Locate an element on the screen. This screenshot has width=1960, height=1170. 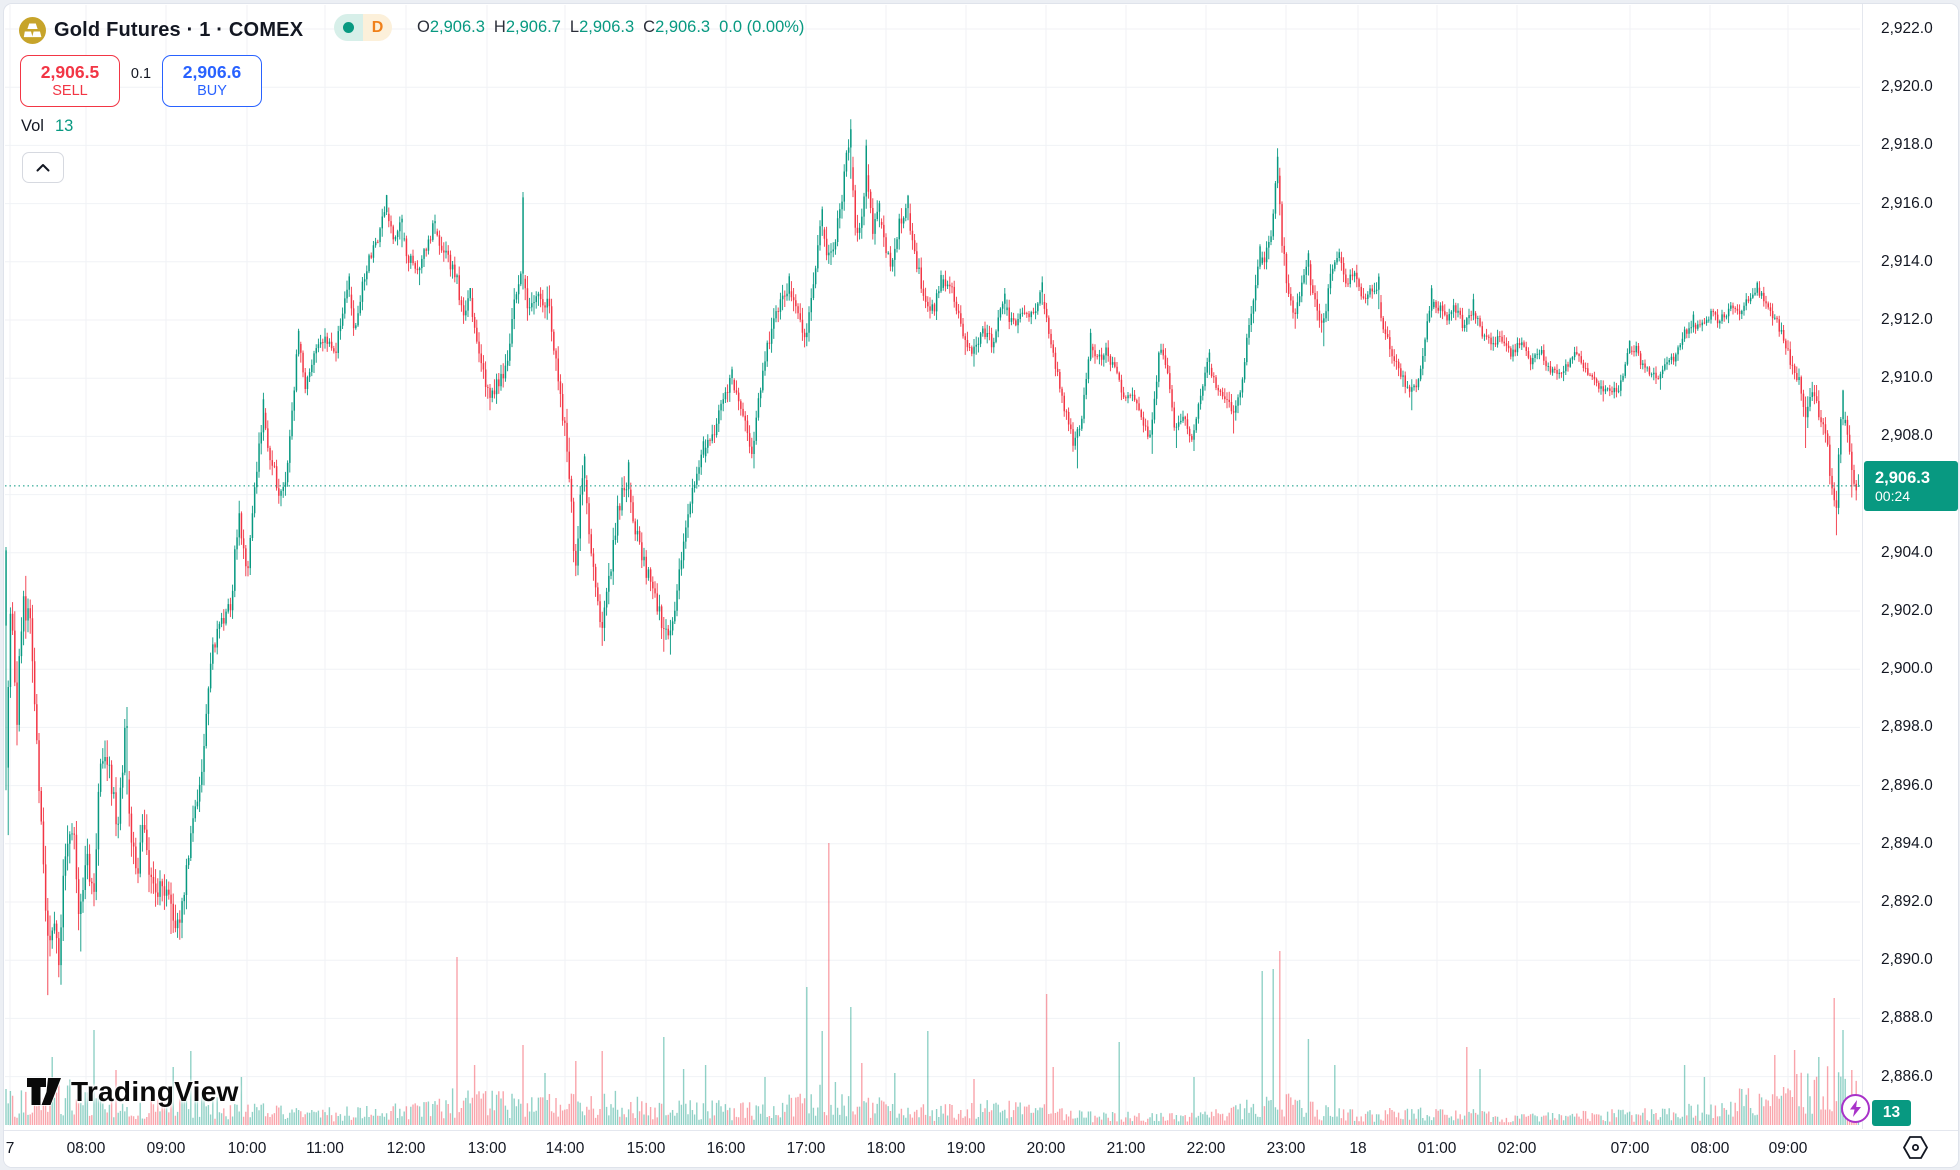
gold-futures-logo-icon is located at coordinates (32, 30).